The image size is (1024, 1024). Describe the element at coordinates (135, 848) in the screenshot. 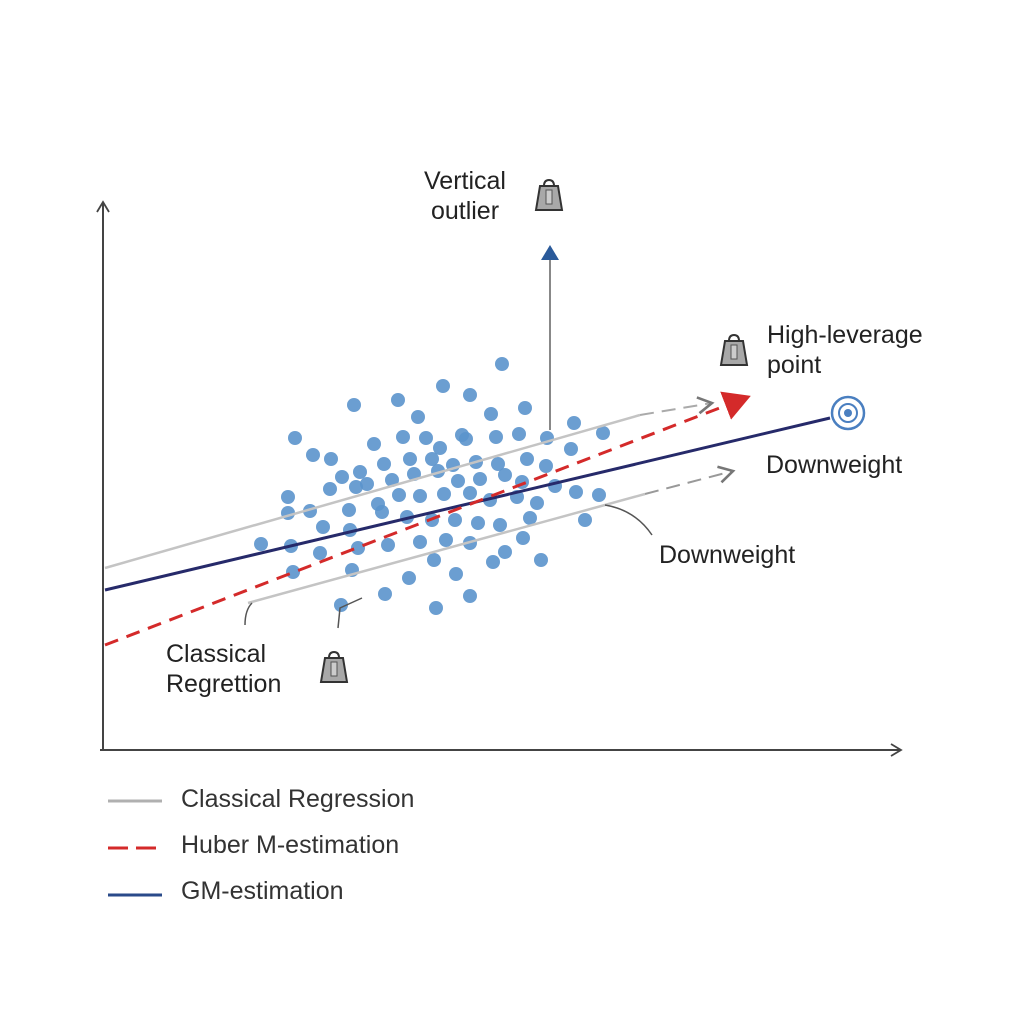

I see `legend-swatches` at that location.